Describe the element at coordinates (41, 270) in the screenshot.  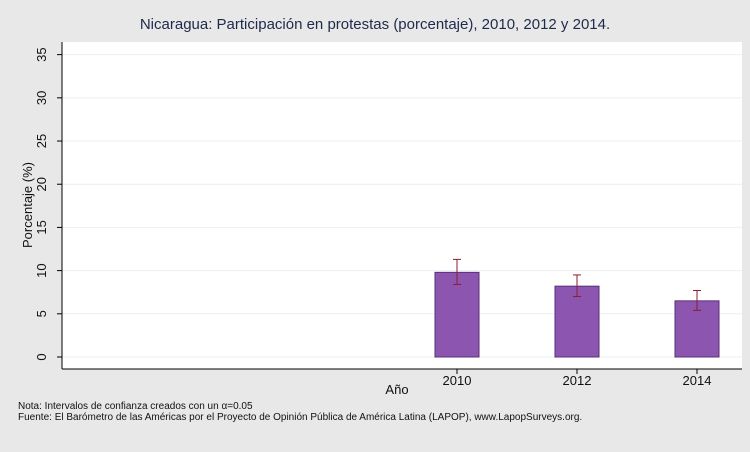
I see `y-tick-label: 10` at that location.